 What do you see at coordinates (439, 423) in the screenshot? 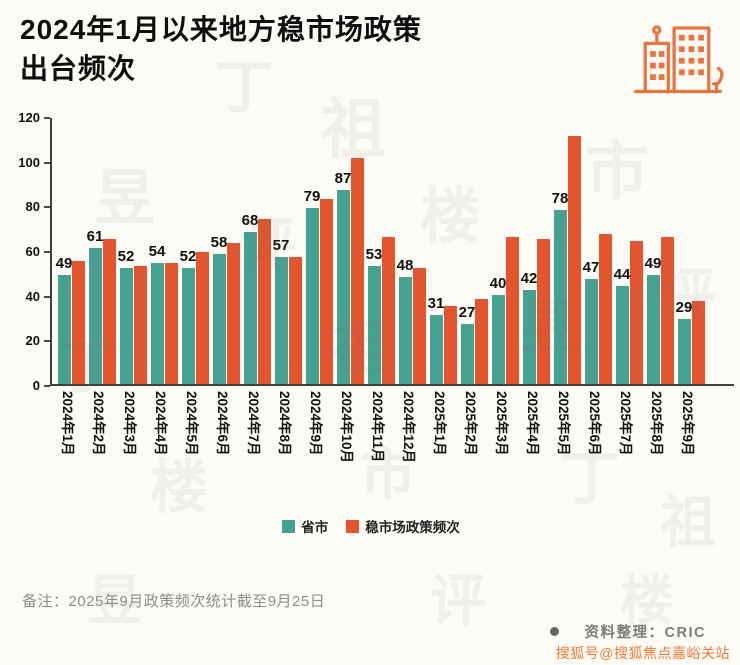
I see `x-axis-label: 2025年1月` at bounding box center [439, 423].